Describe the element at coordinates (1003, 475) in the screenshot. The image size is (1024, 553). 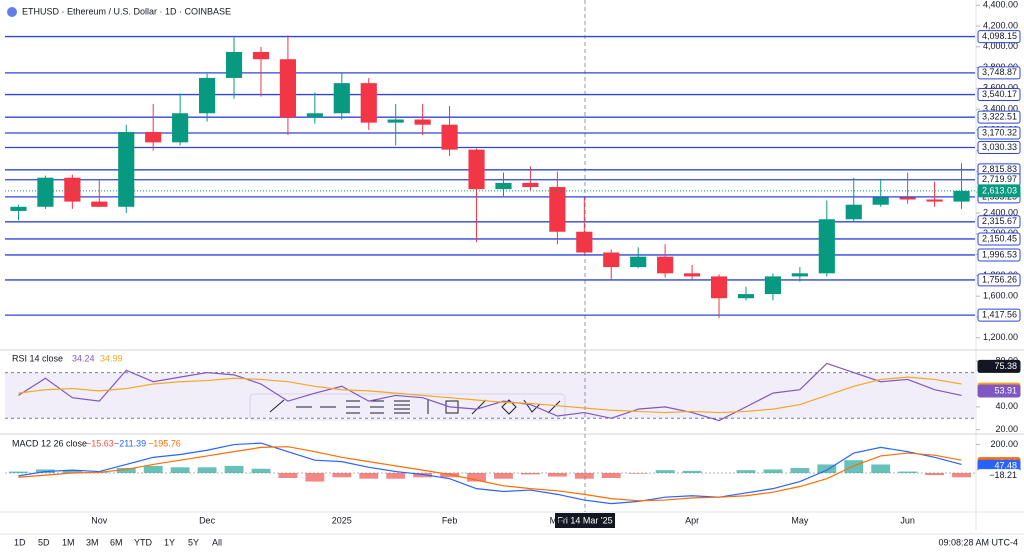
I see `axis-badge-label: −18.21` at that location.